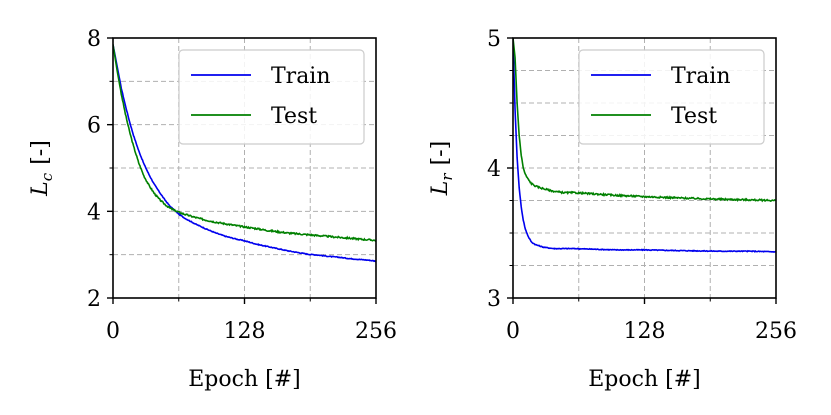 This screenshot has width=831, height=415. What do you see at coordinates (645, 331) in the screenshot?
I see `panel2-x-tick-label: 128` at bounding box center [645, 331].